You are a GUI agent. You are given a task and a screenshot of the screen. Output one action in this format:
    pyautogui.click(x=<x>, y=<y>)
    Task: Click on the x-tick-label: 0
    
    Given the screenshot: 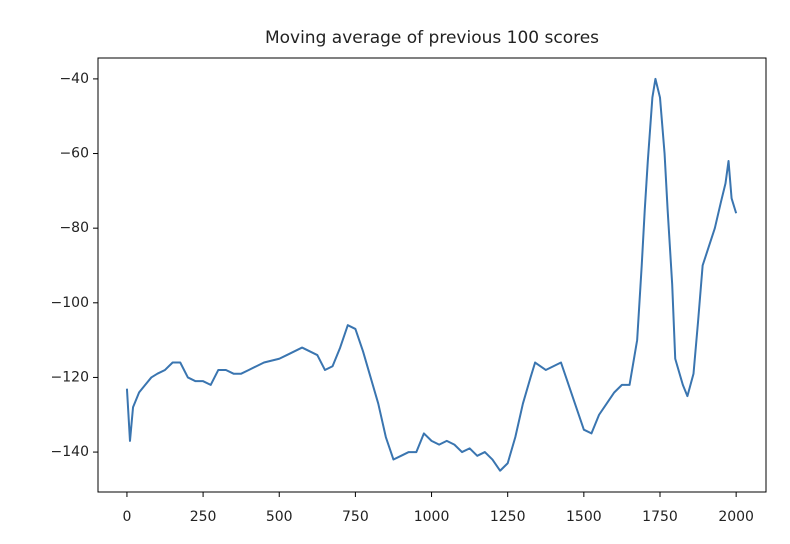 What is the action you would take?
    pyautogui.click(x=126, y=517)
    